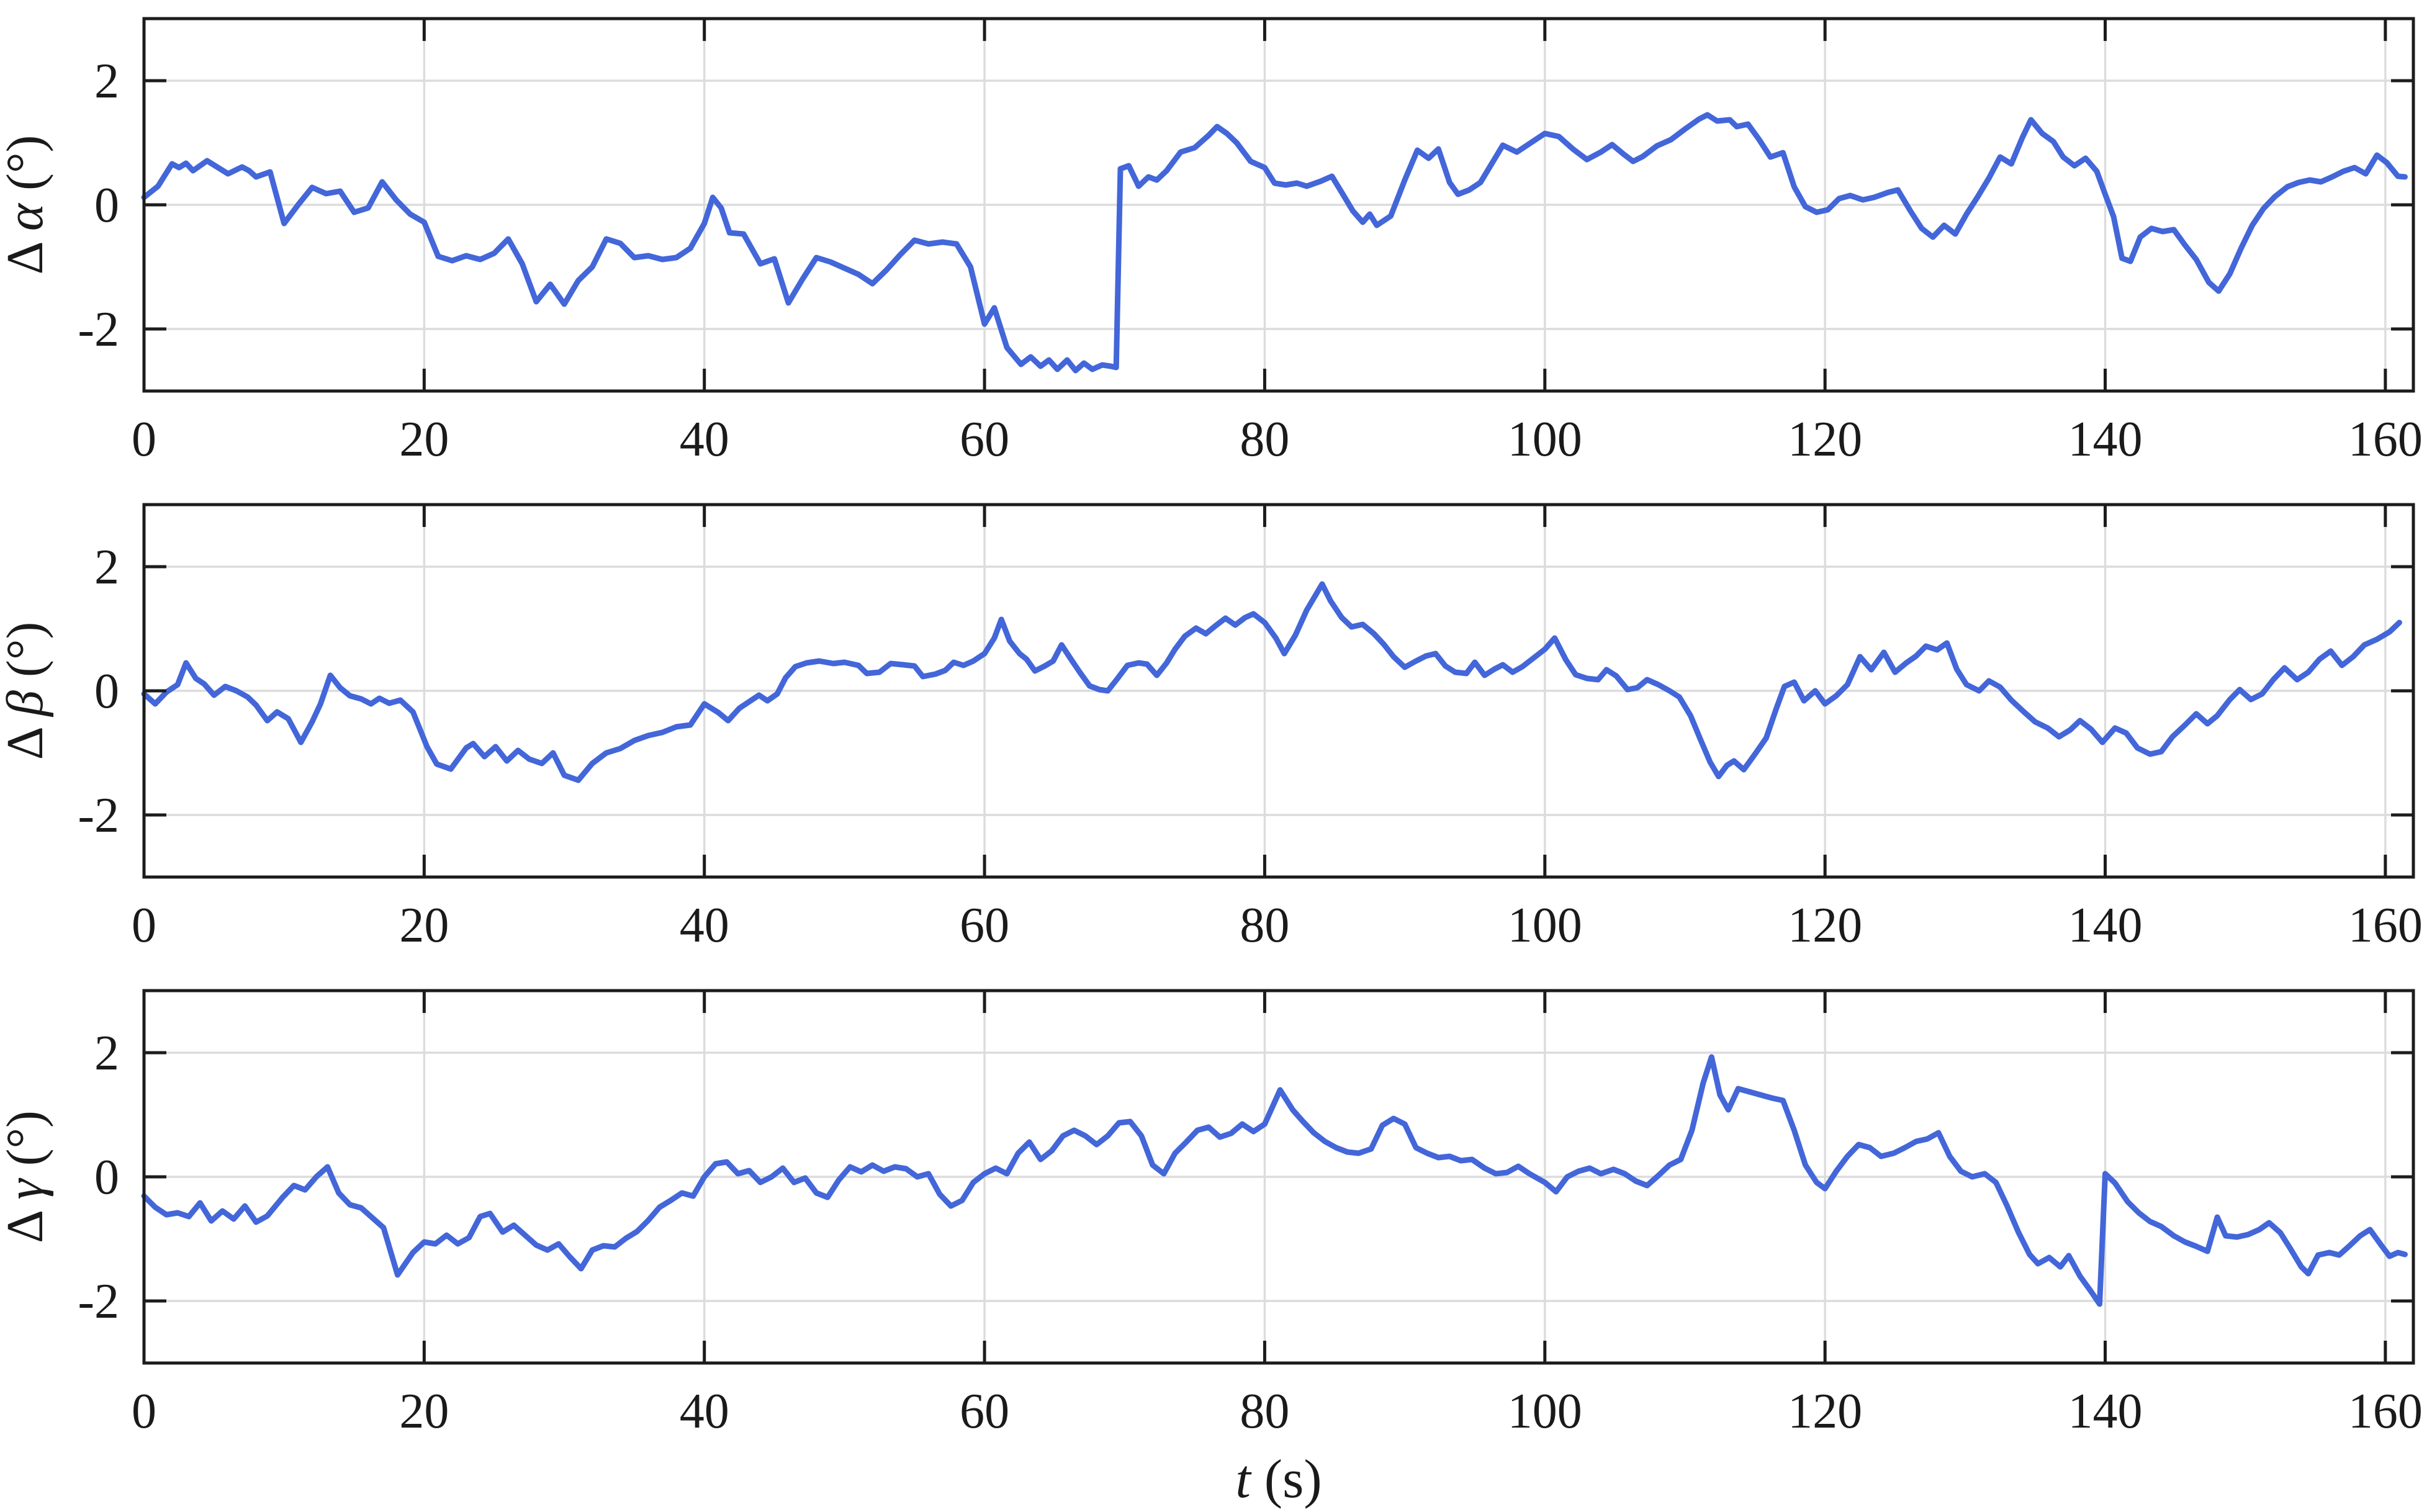 The width and height of the screenshot is (2432, 1512). What do you see at coordinates (27, 1144) in the screenshot?
I see `y-axis-label-delta-gamma-part: (°)` at bounding box center [27, 1144].